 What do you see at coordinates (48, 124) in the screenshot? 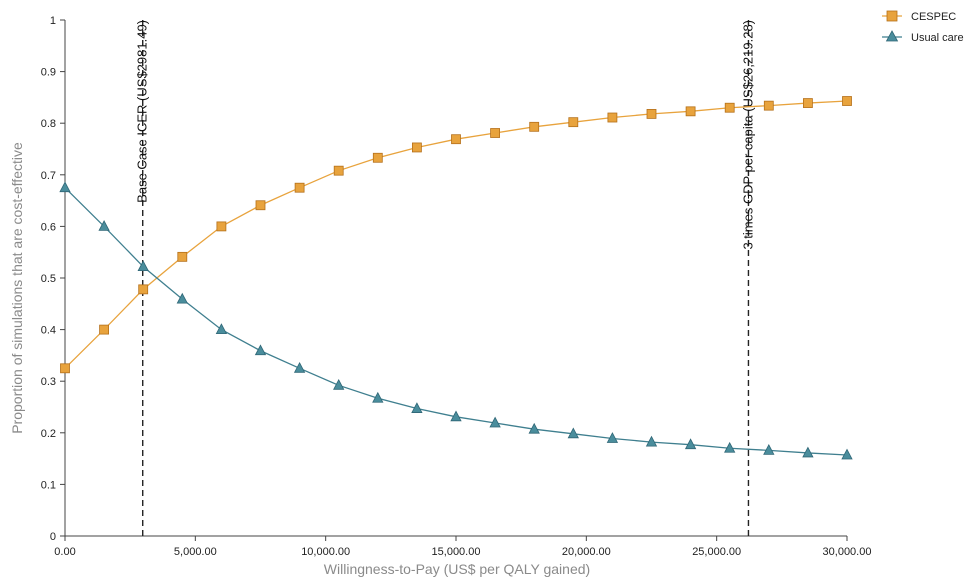
I see `y-tick-label: 0.8` at bounding box center [48, 124].